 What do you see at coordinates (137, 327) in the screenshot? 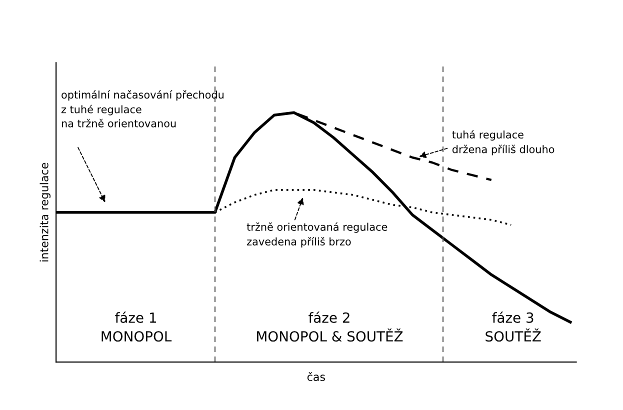
I see `annotation: fáze 1 MONOPOL` at bounding box center [137, 327].